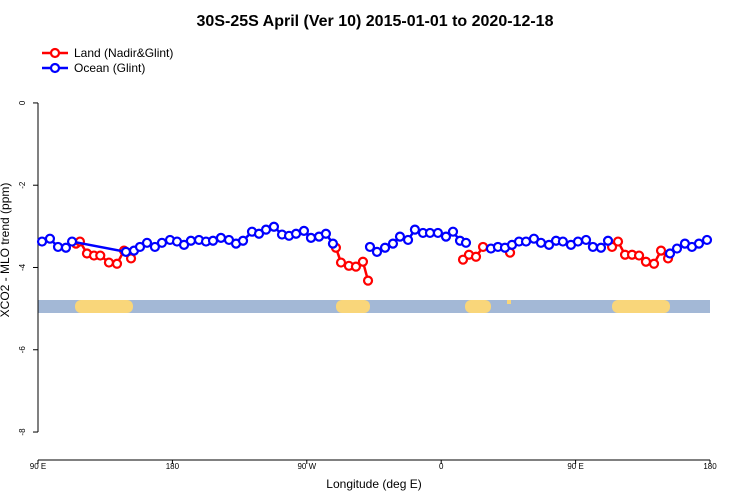  What do you see at coordinates (6, 250) in the screenshot?
I see `y-axis-label: XCO2 - MLO trend (ppm)` at bounding box center [6, 250].